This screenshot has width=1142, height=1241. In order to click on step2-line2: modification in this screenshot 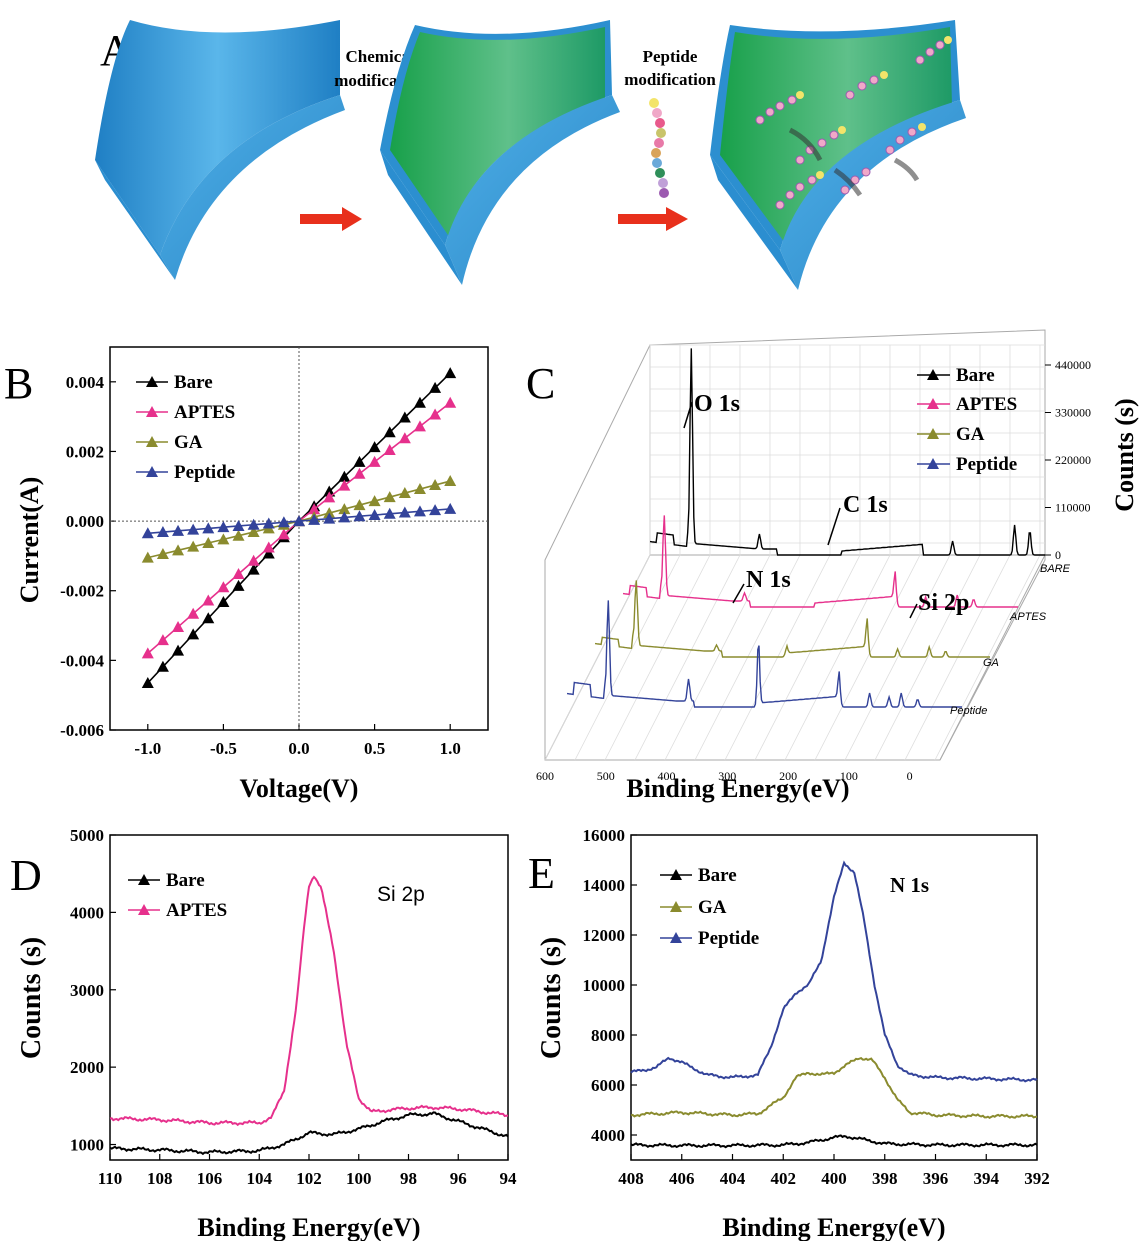, I will do `click(670, 79)`.